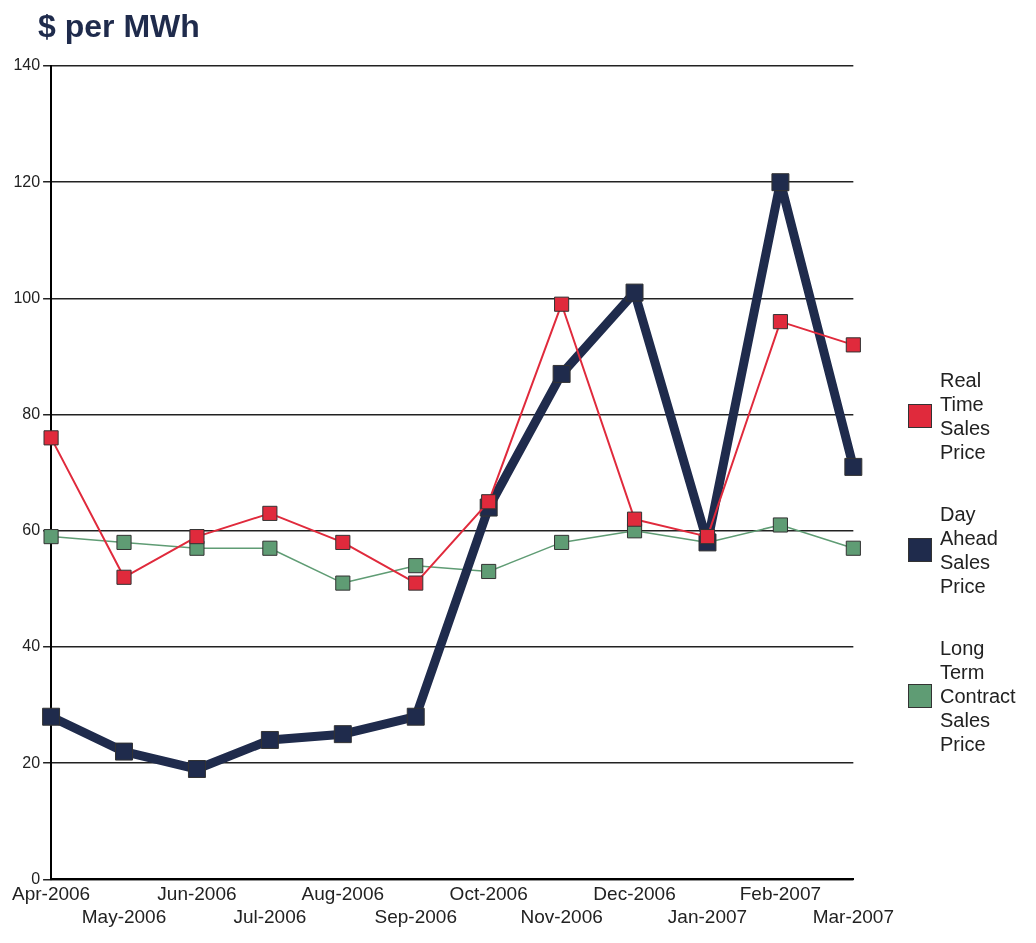 The height and width of the screenshot is (943, 1036). I want to click on x-tick-label: Oct-2006, so click(488, 894).